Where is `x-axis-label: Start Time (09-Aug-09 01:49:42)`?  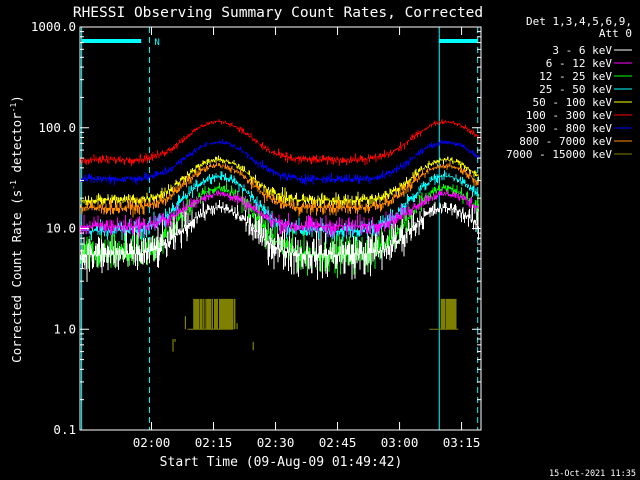 x-axis-label: Start Time (09-Aug-09 01:49:42) is located at coordinates (281, 462).